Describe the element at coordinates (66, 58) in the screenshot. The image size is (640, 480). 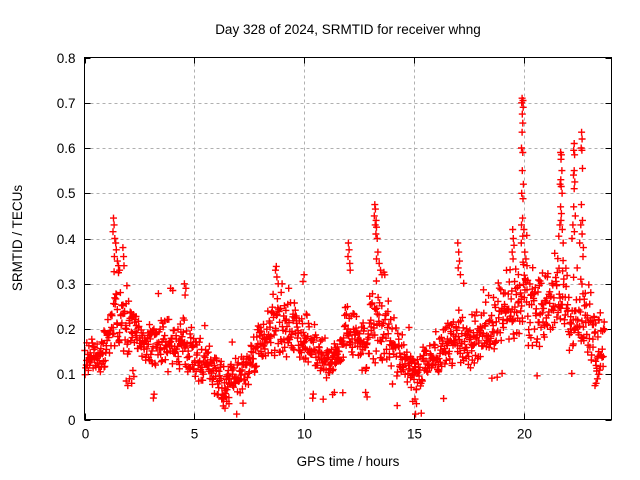
I see `y-tick-label: 0.8` at that location.